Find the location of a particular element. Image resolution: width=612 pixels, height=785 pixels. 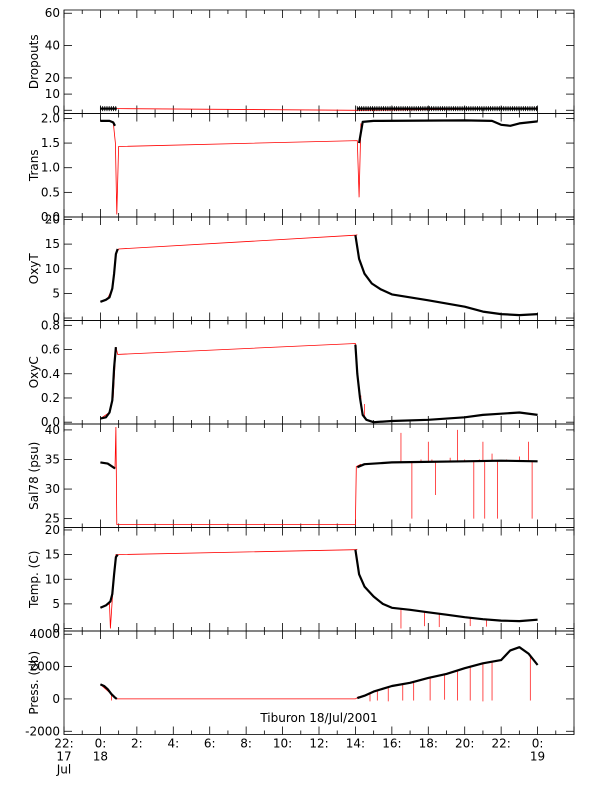

y-tick-label: 1.5 is located at coordinates (50, 143).